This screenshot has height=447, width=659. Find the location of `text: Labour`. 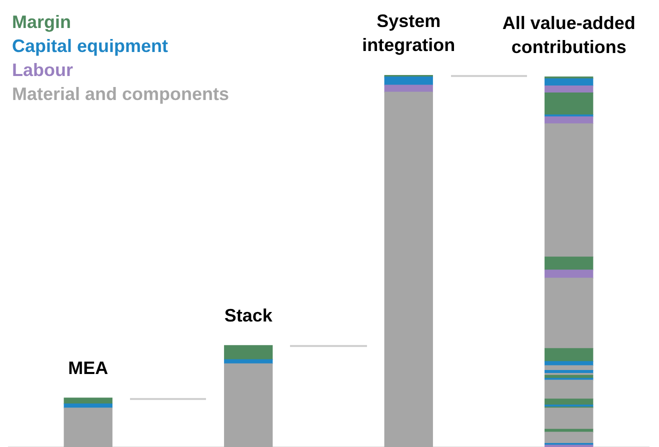

text: Labour is located at coordinates (43, 70).